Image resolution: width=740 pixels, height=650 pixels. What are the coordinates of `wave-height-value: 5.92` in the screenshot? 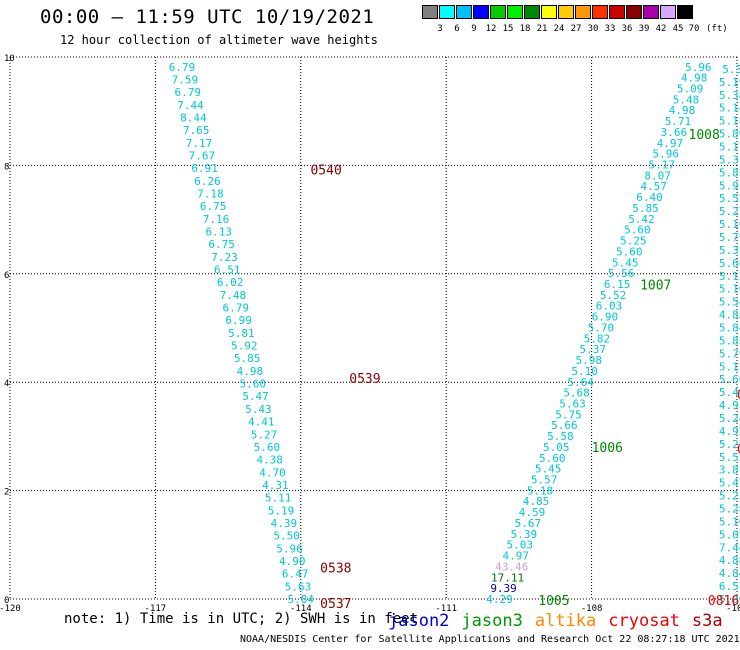 It's located at (244, 346).